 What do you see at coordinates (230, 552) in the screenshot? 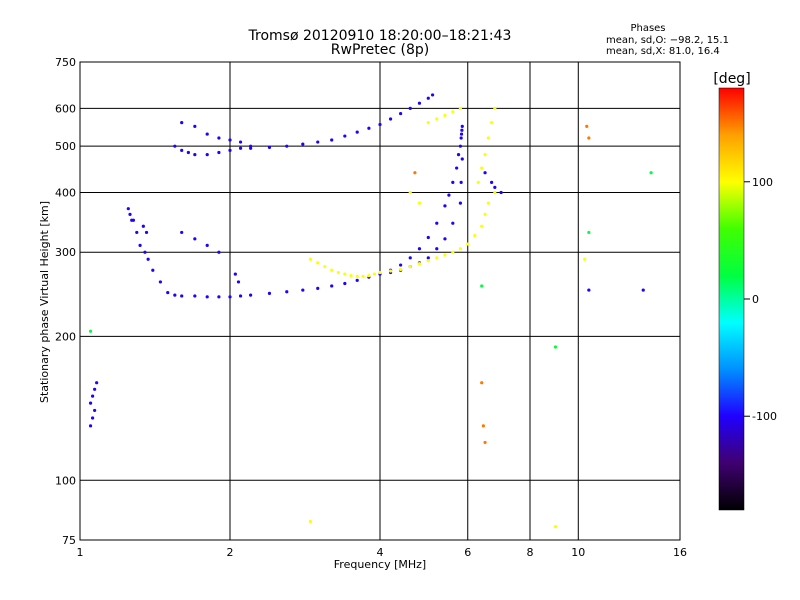
I see `x-tick-label: 2` at bounding box center [230, 552].